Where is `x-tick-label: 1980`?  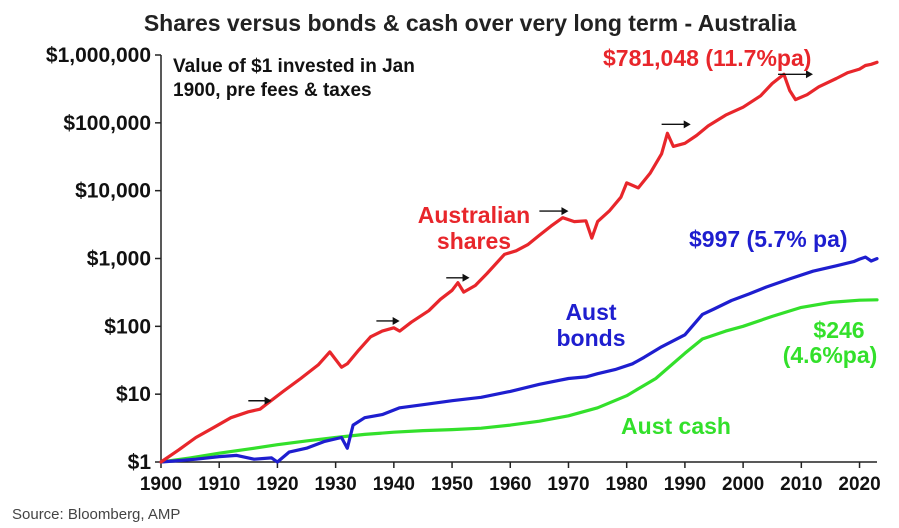 x-tick-label: 1980 is located at coordinates (627, 484).